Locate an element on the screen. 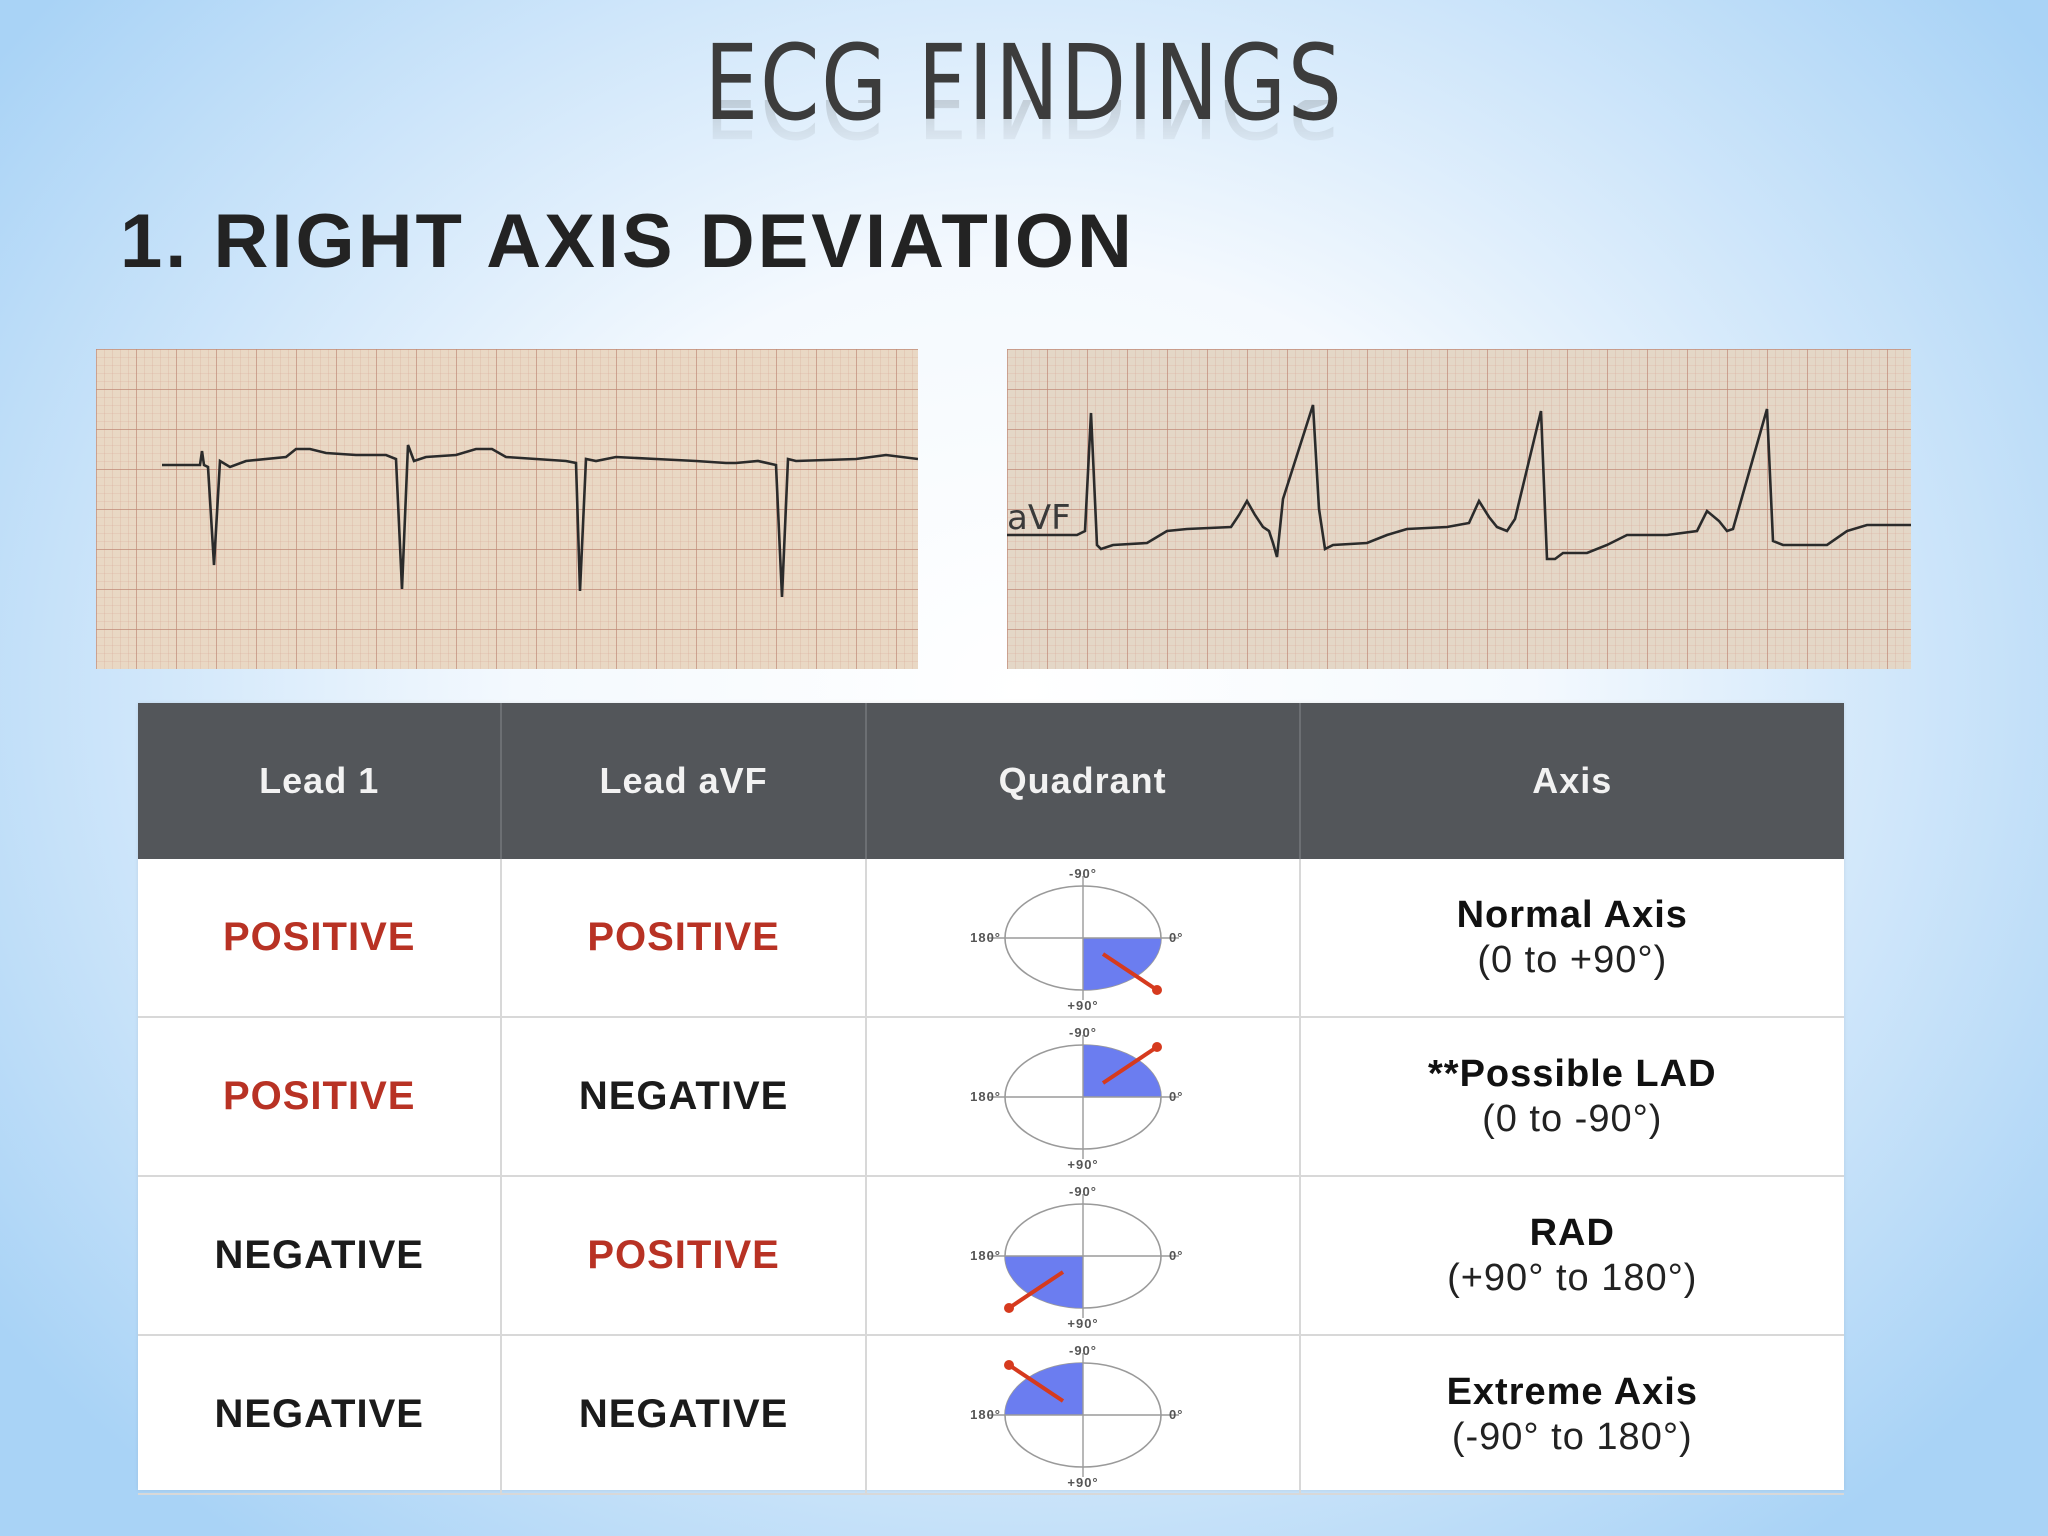 This screenshot has height=1536, width=2048. axis-cell: RAD (+90° to 180°) is located at coordinates (1571, 1256).